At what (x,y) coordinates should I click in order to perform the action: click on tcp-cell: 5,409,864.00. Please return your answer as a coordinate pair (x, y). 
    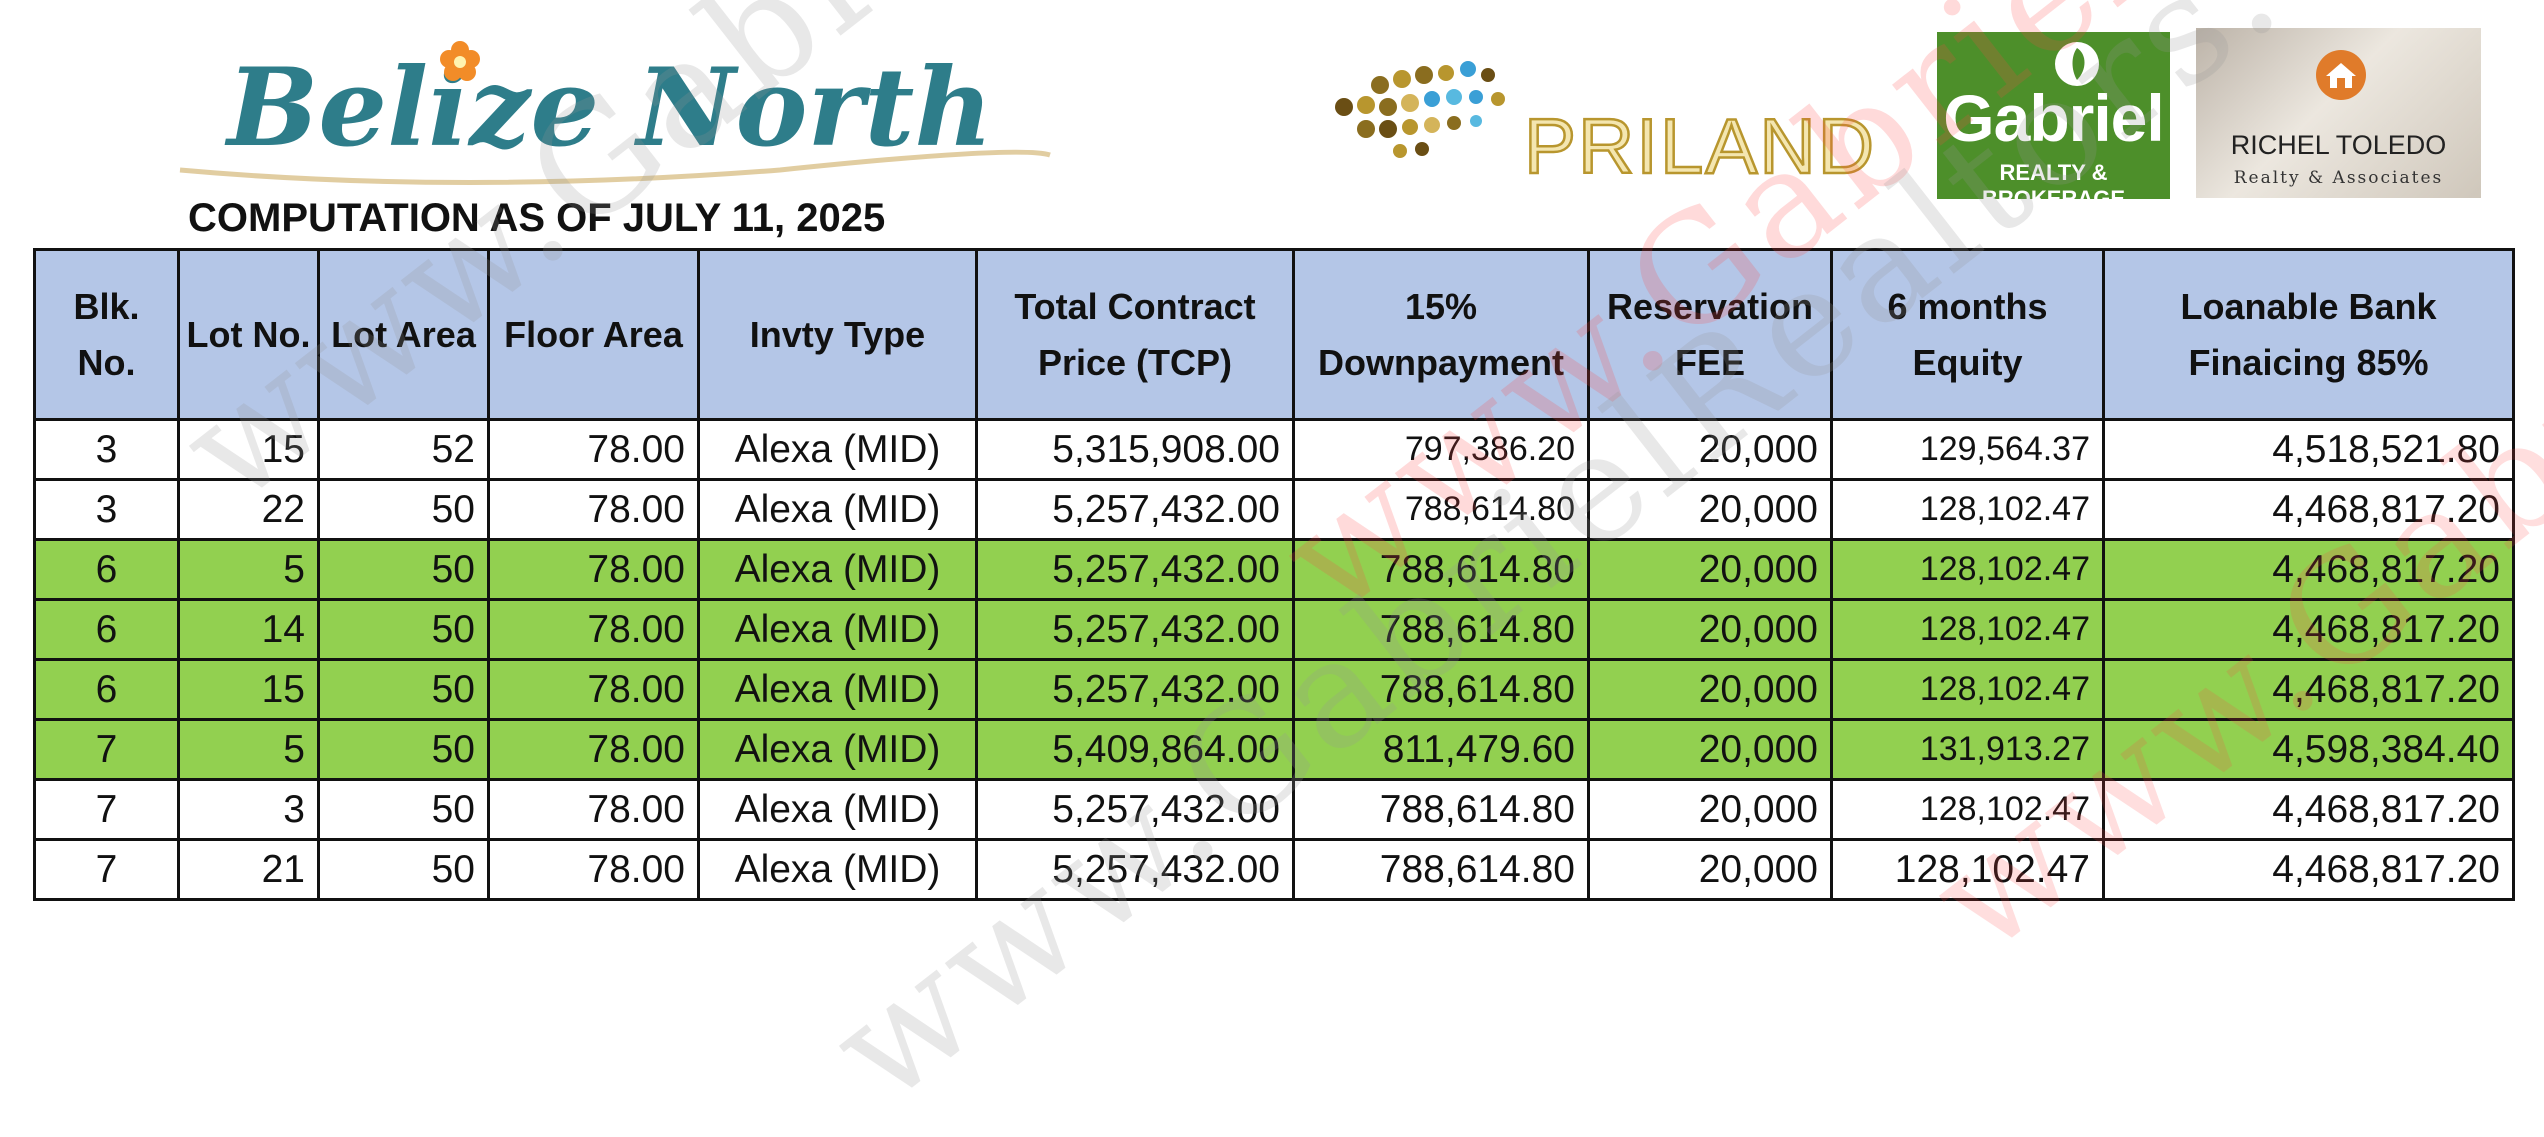
    Looking at the image, I should click on (1135, 749).